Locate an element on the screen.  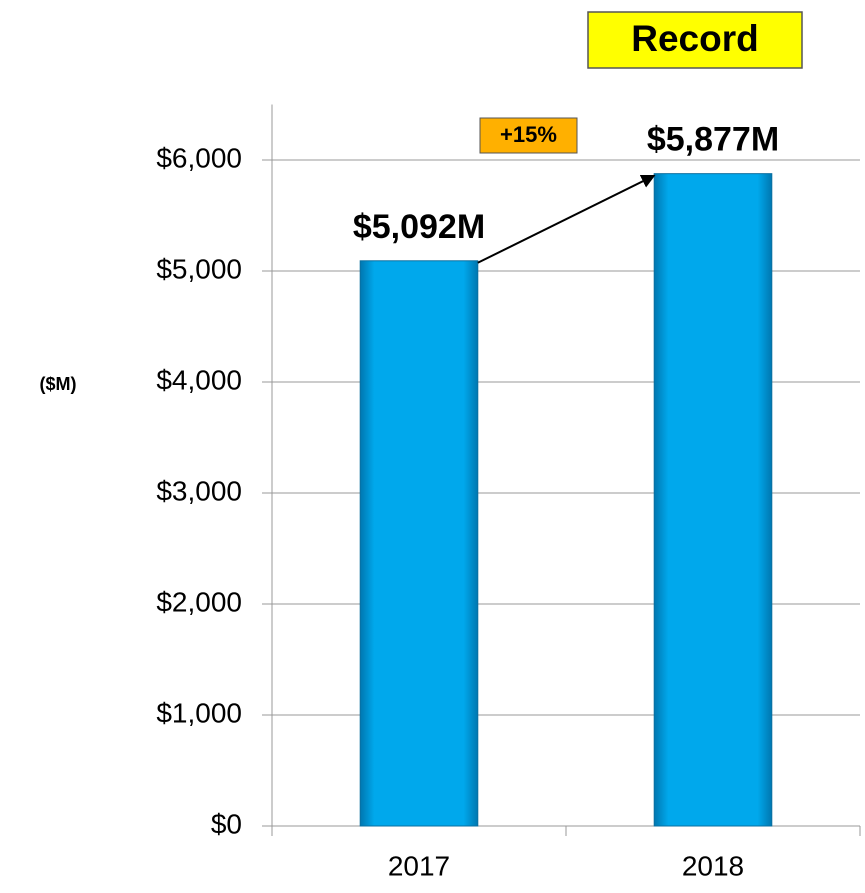
y-tick-label: $6,000 is located at coordinates (199, 157).